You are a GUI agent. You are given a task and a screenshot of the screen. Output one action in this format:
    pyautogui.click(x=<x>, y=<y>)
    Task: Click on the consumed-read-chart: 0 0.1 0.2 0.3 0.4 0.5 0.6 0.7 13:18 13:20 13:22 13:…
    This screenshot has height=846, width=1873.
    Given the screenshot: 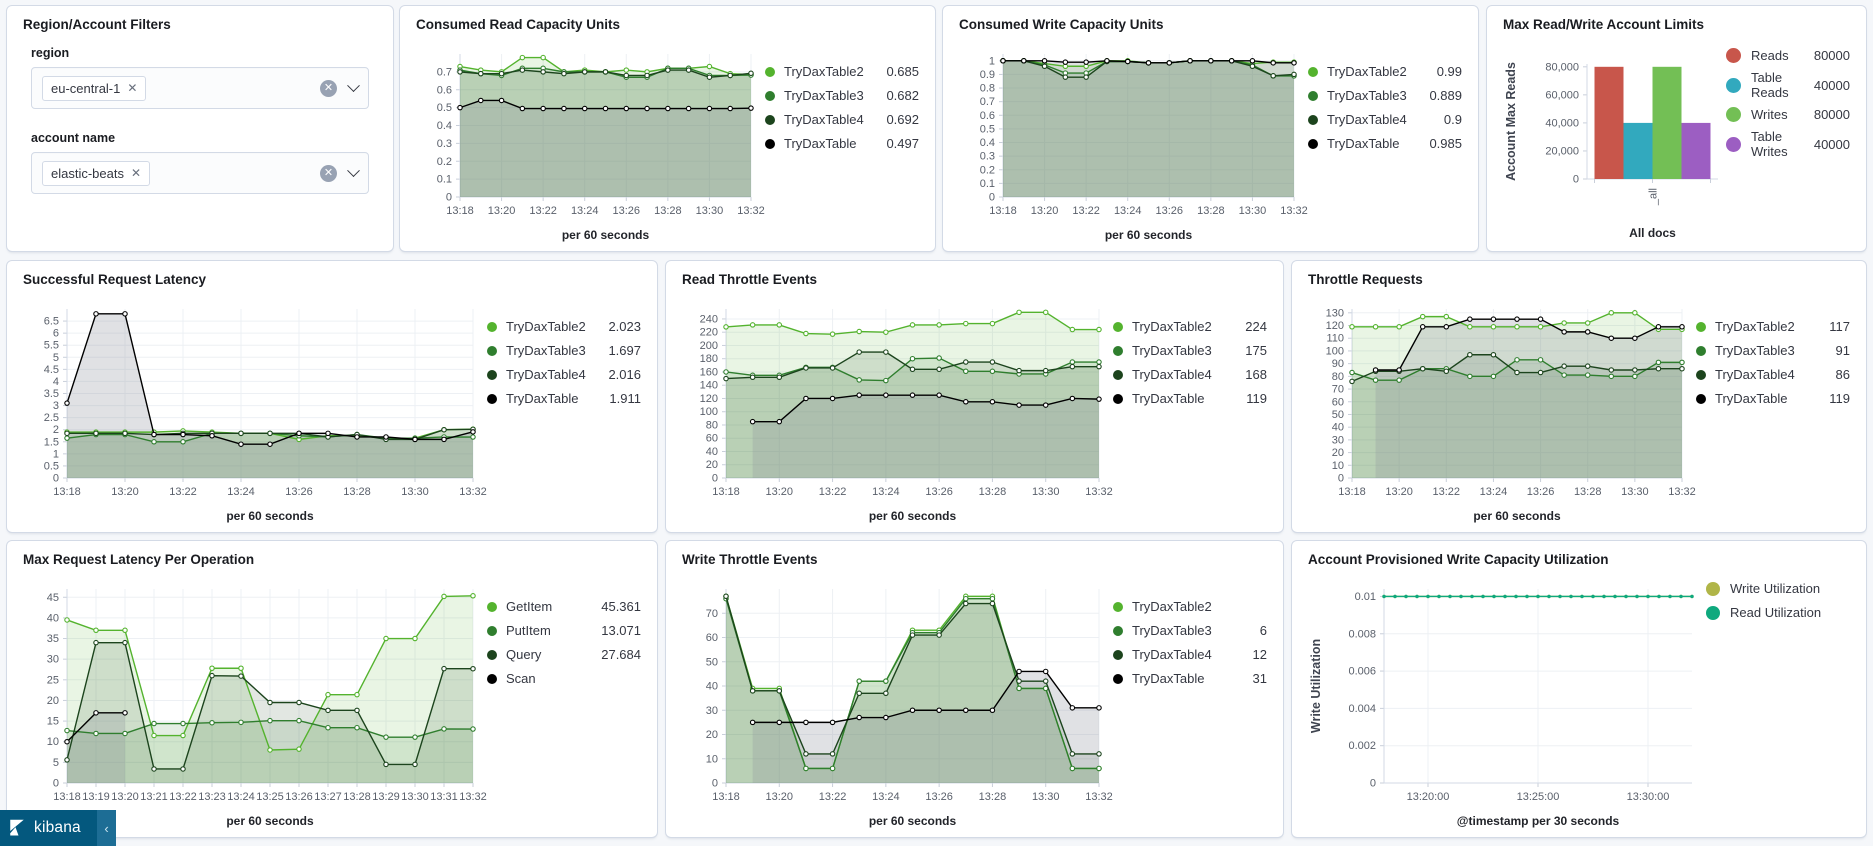 What is the action you would take?
    pyautogui.click(x=586, y=141)
    